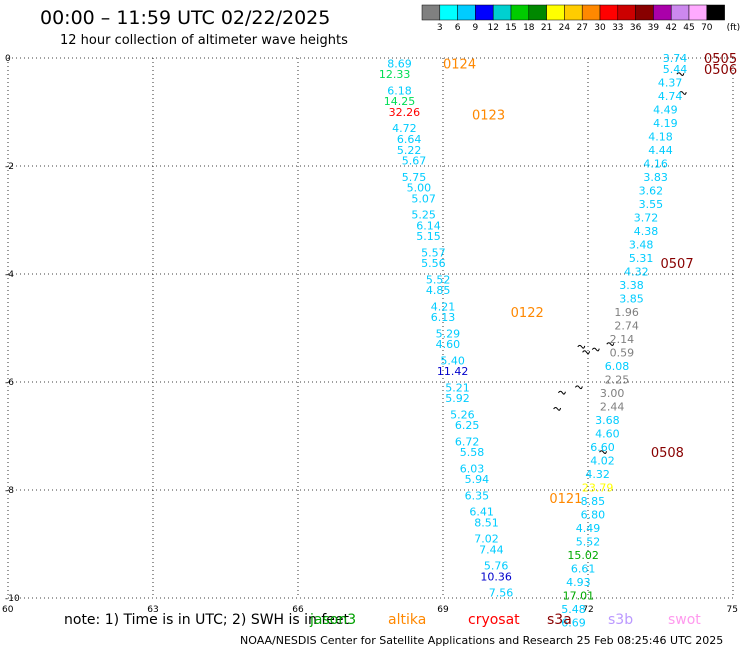  What do you see at coordinates (670, 82) in the screenshot?
I see `wave-height-label: 4.37` at bounding box center [670, 82].